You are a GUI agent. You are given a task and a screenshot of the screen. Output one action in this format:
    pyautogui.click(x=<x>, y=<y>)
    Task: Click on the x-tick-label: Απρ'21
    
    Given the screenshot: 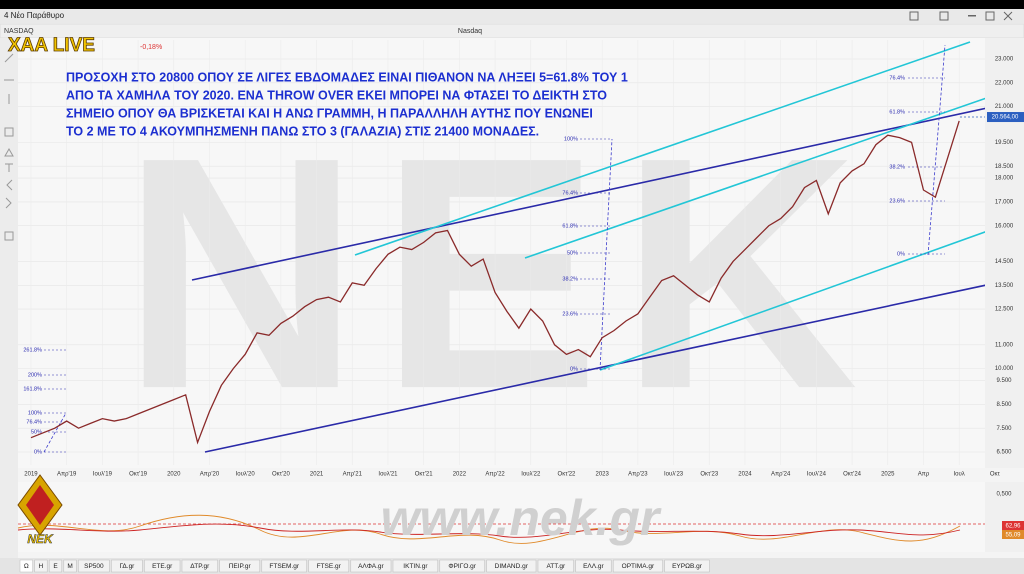 What is the action you would take?
    pyautogui.click(x=353, y=475)
    